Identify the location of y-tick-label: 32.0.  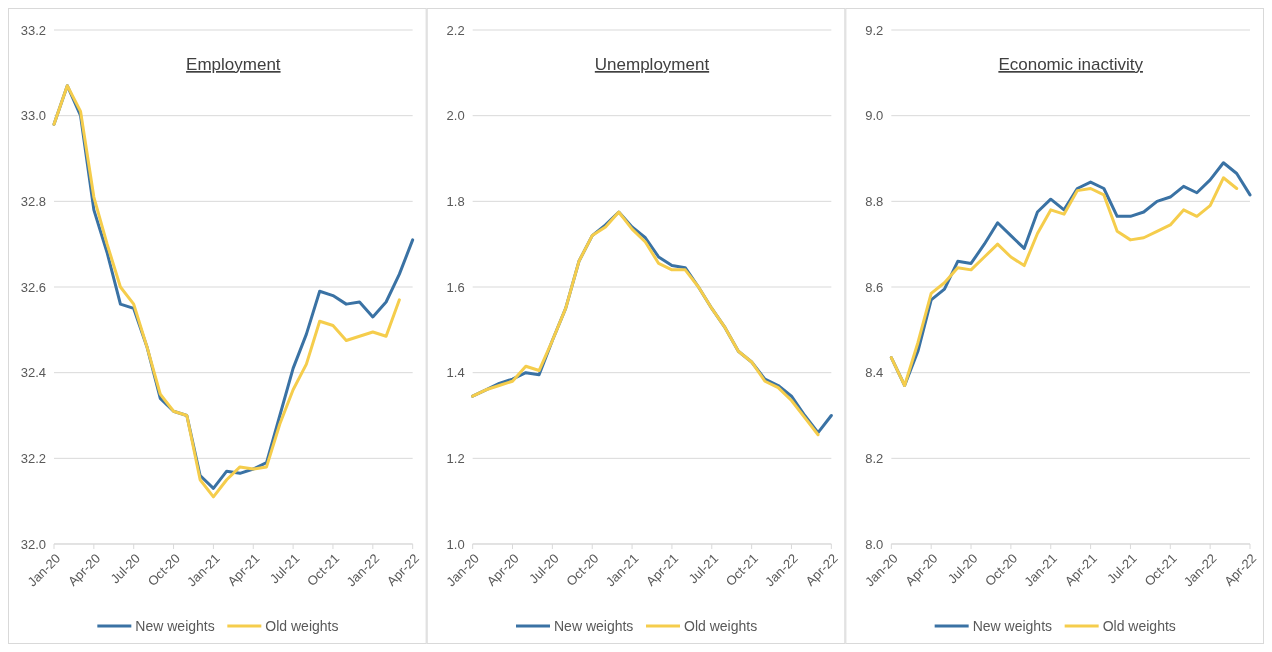
(33, 544).